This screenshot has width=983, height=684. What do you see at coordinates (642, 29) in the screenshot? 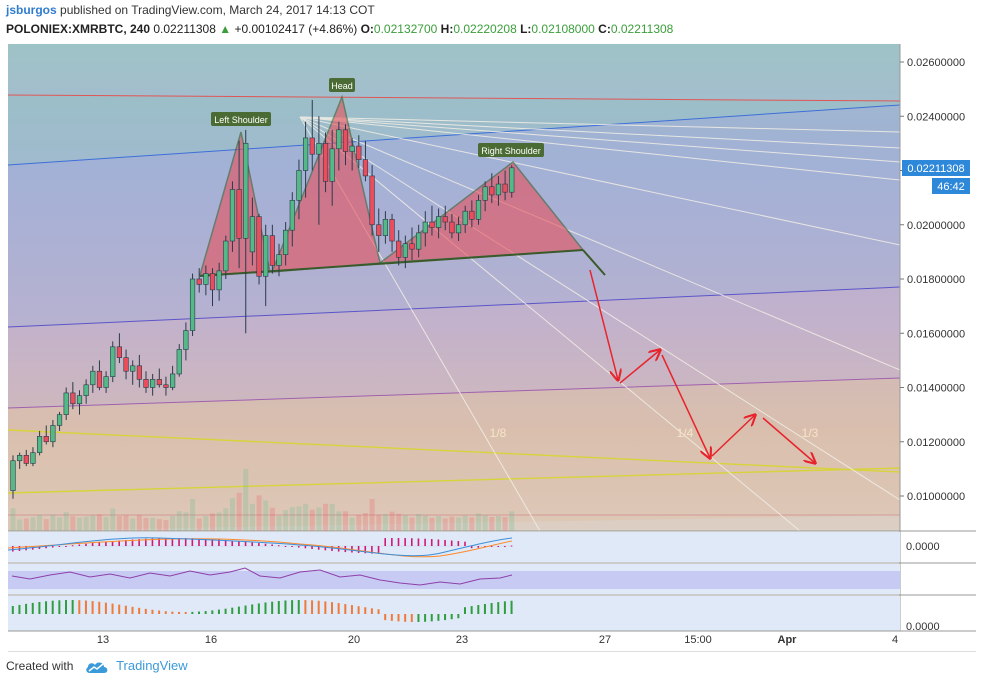
I see `close-value: 0.02211308` at bounding box center [642, 29].